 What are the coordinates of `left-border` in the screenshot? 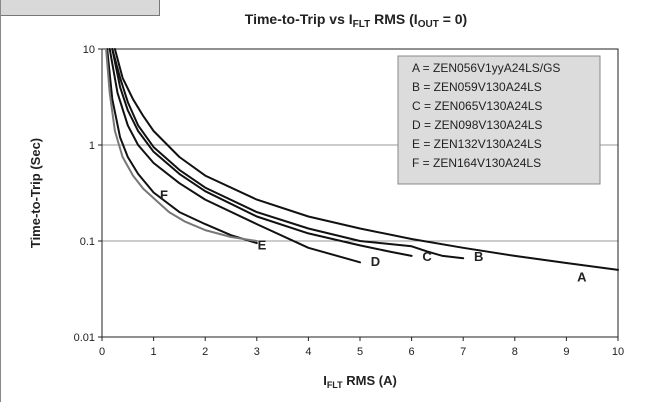 It's located at (0, 201).